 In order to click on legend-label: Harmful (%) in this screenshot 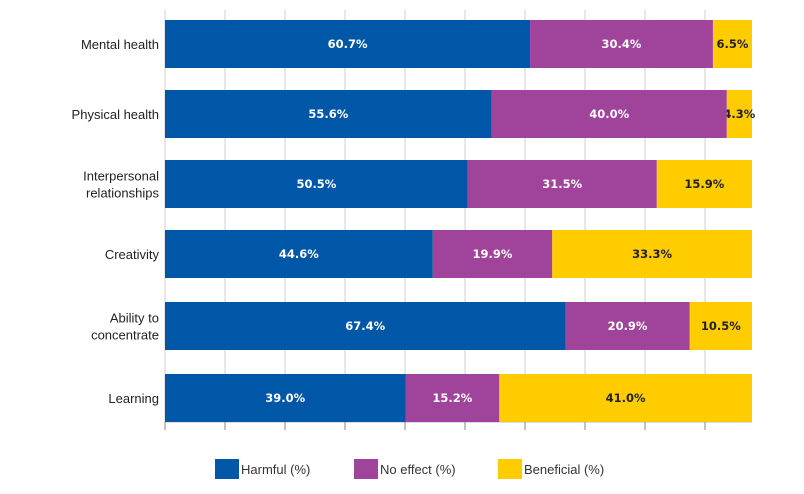, I will do `click(275, 469)`.